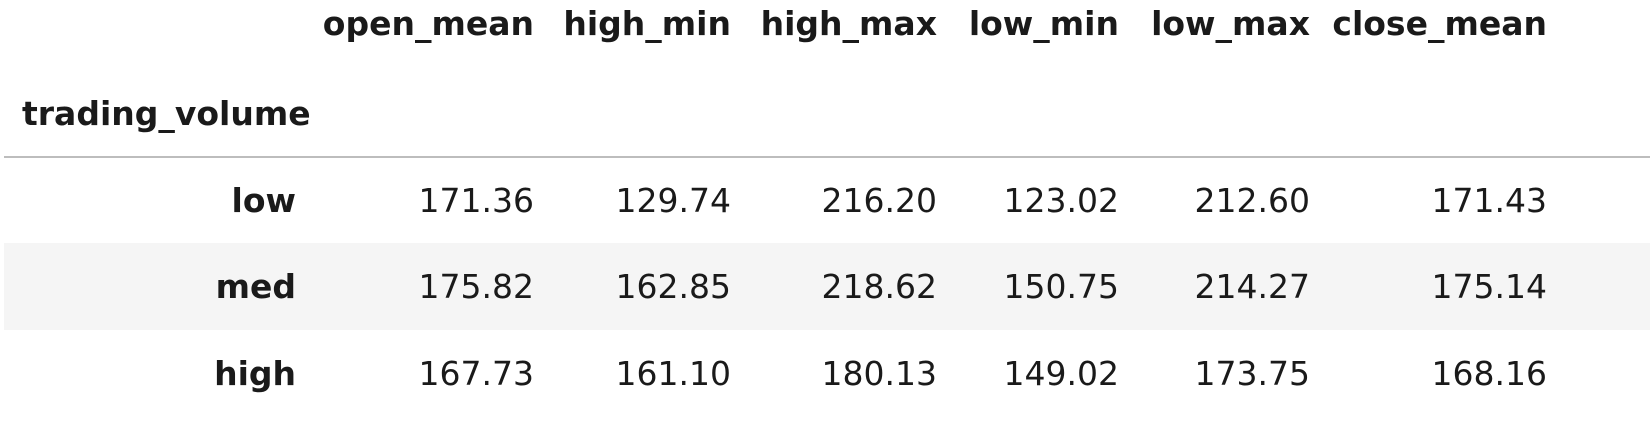 The image size is (1650, 427). What do you see at coordinates (1061, 373) in the screenshot?
I see `table-cell: 149.02` at bounding box center [1061, 373].